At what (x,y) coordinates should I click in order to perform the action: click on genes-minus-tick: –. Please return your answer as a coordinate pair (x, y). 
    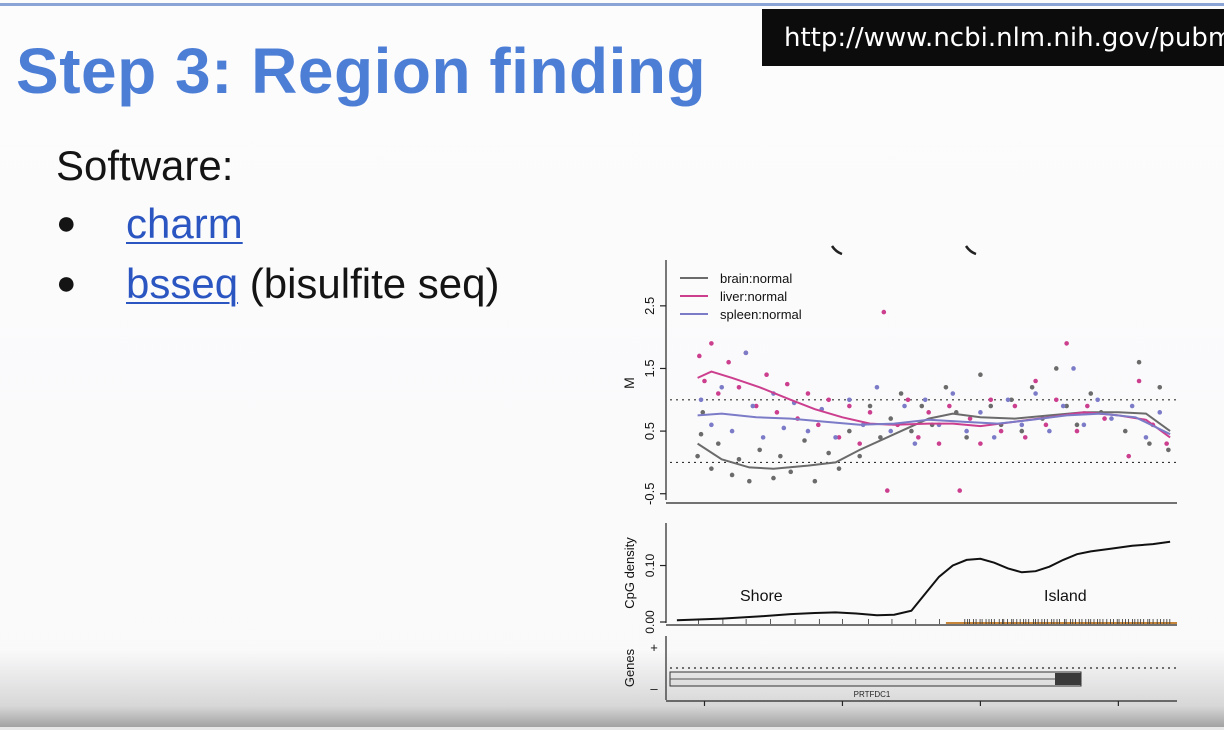
    Looking at the image, I should click on (654, 688).